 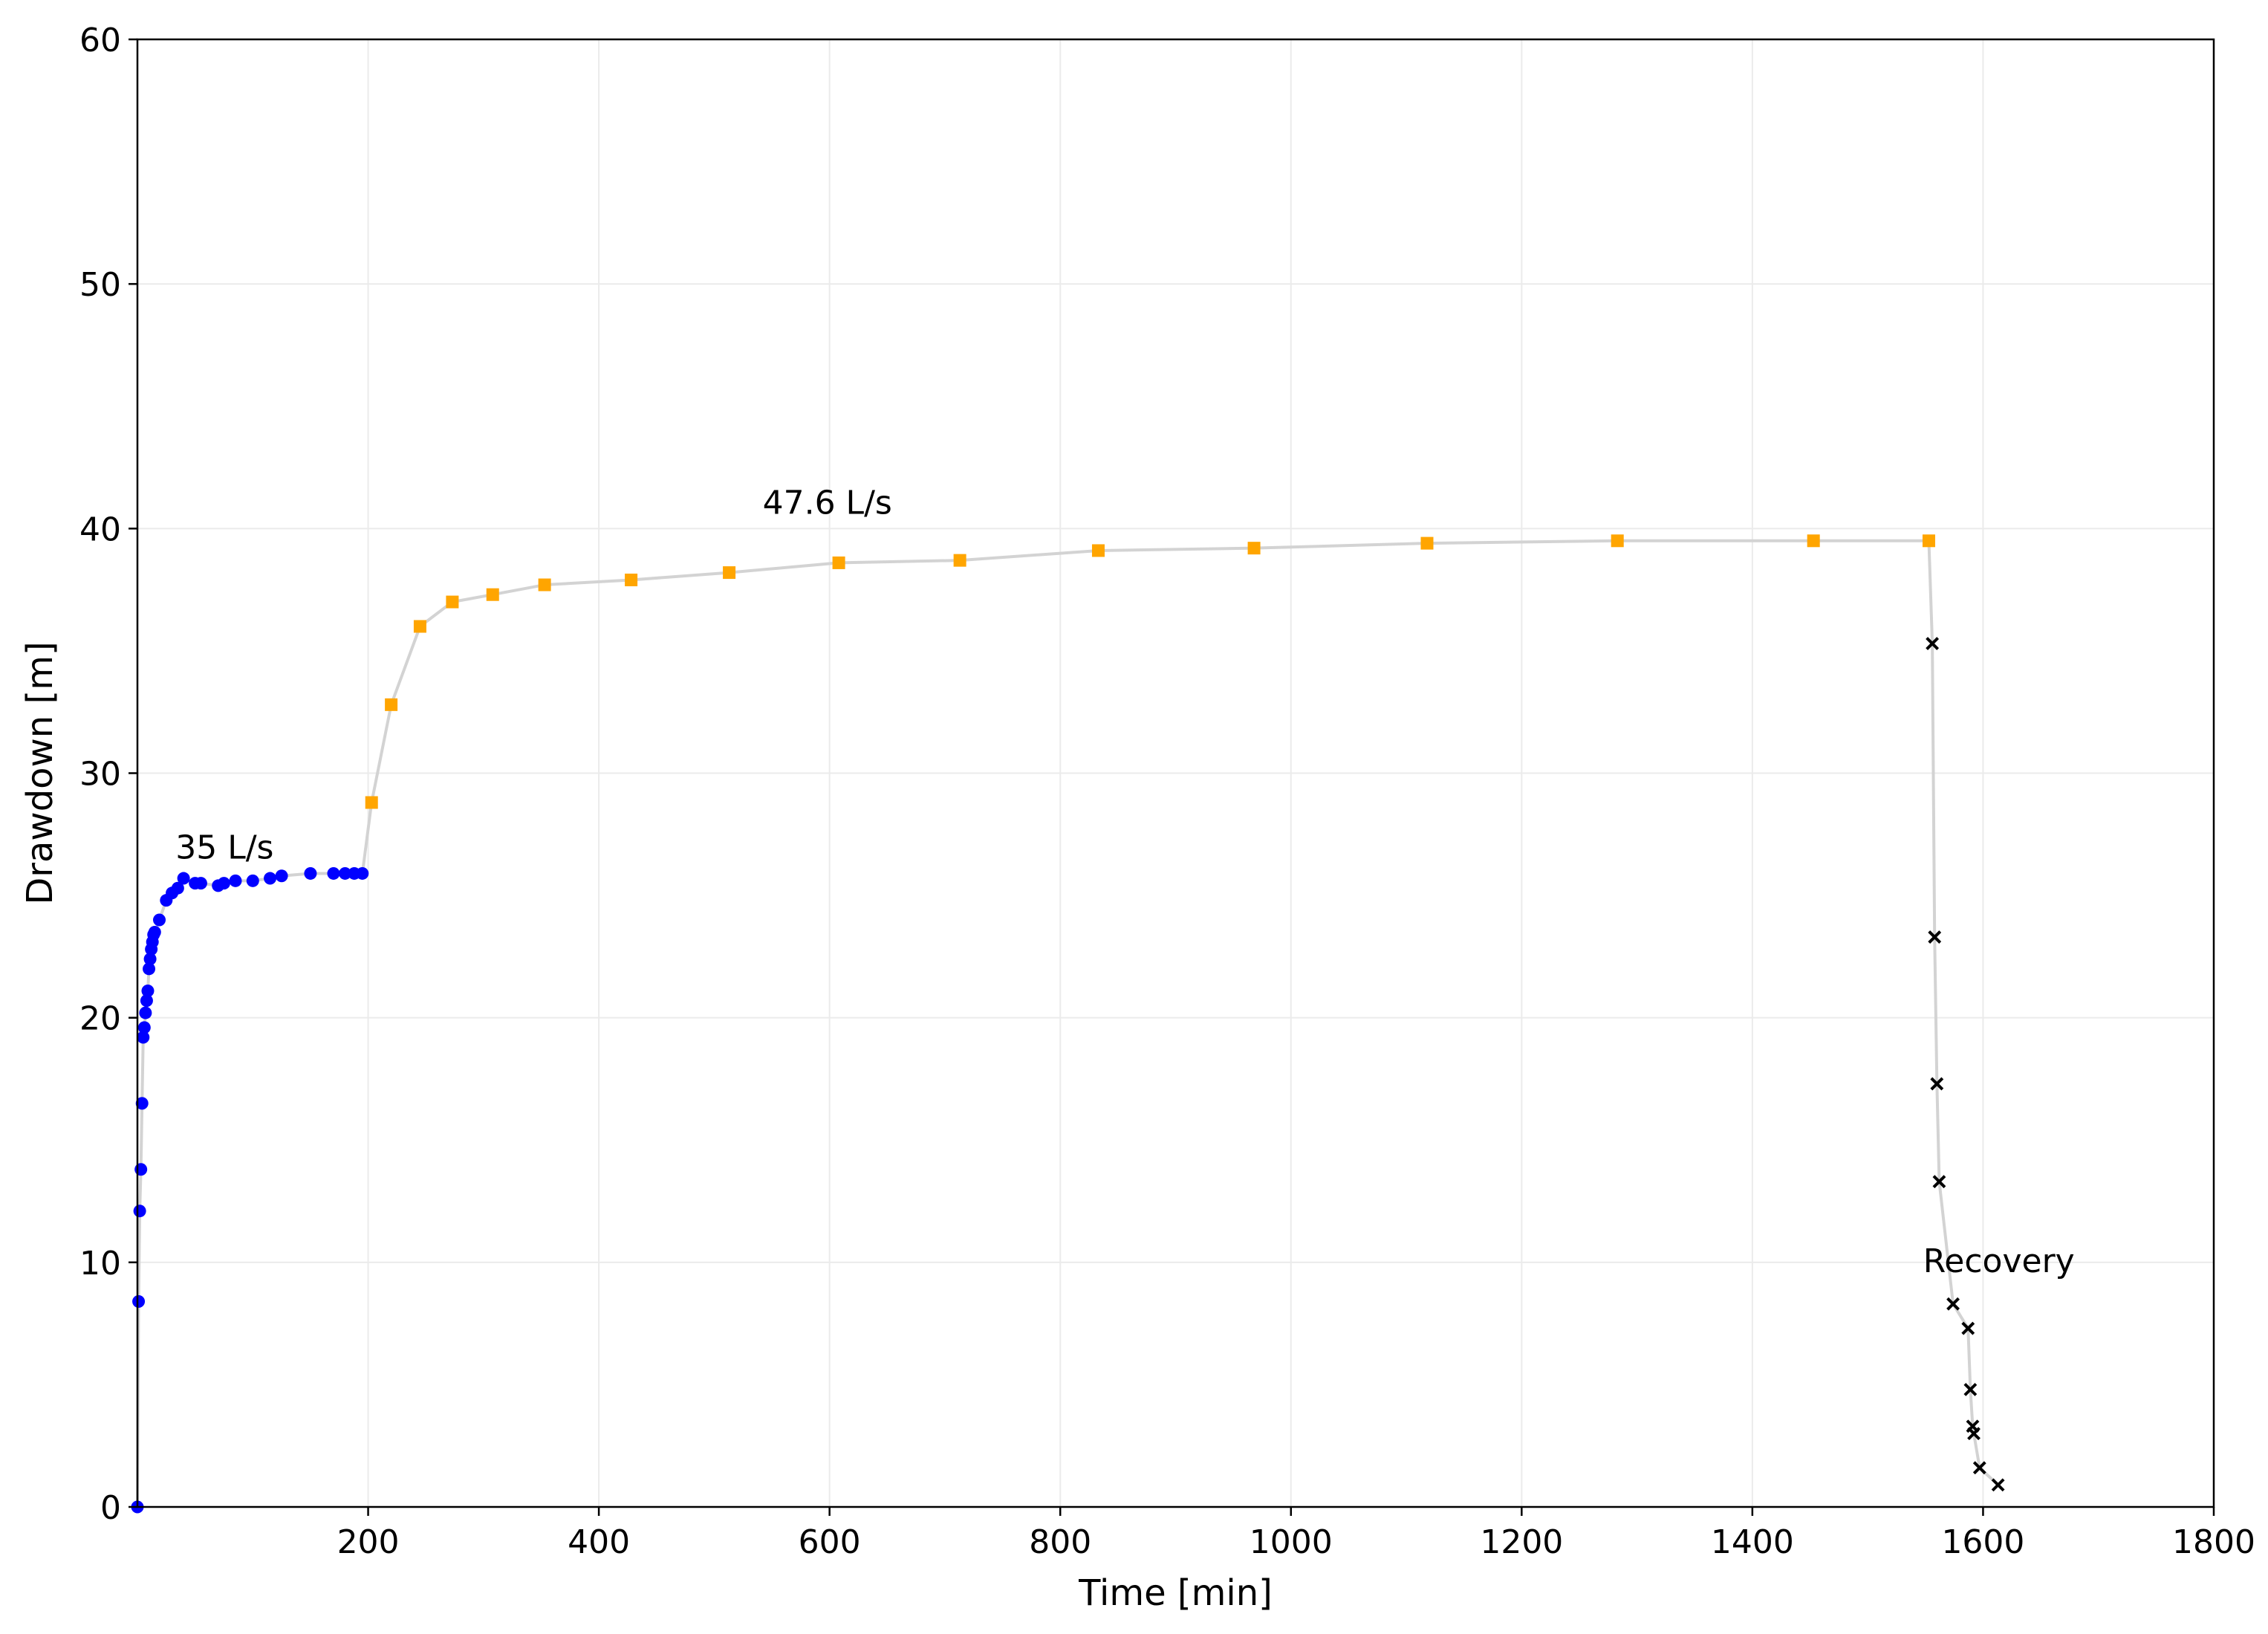 What do you see at coordinates (368, 1542) in the screenshot?
I see `x-tick-label: 200` at bounding box center [368, 1542].